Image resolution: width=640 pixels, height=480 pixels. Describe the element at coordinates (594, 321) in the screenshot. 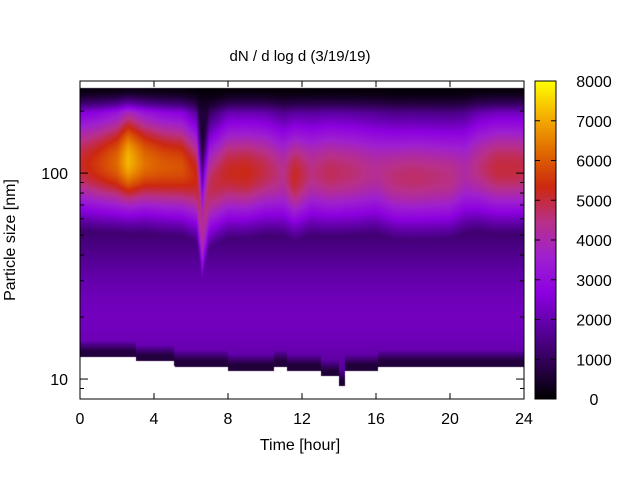

I see `colorbar-tick-label: 2000` at that location.